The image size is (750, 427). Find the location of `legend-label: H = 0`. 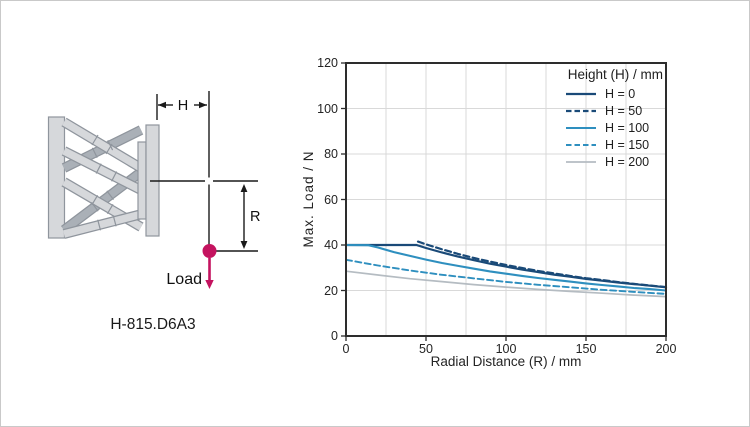

legend-label: H = 0 is located at coordinates (620, 93).